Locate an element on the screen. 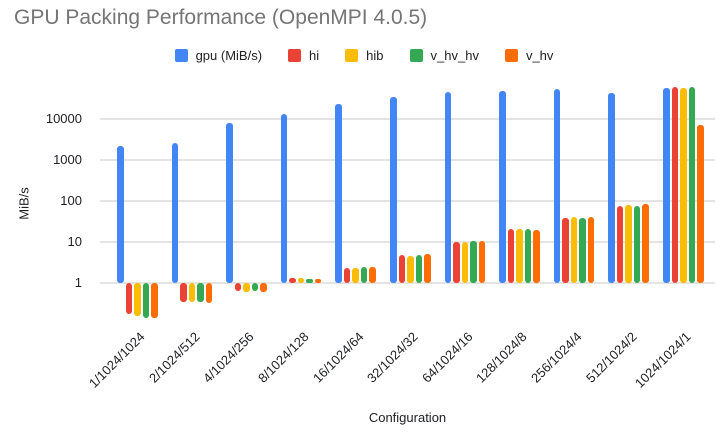  chart-legend: gpu (MiB/s) hi hib v_hv_hv v_hv is located at coordinates (364, 55).